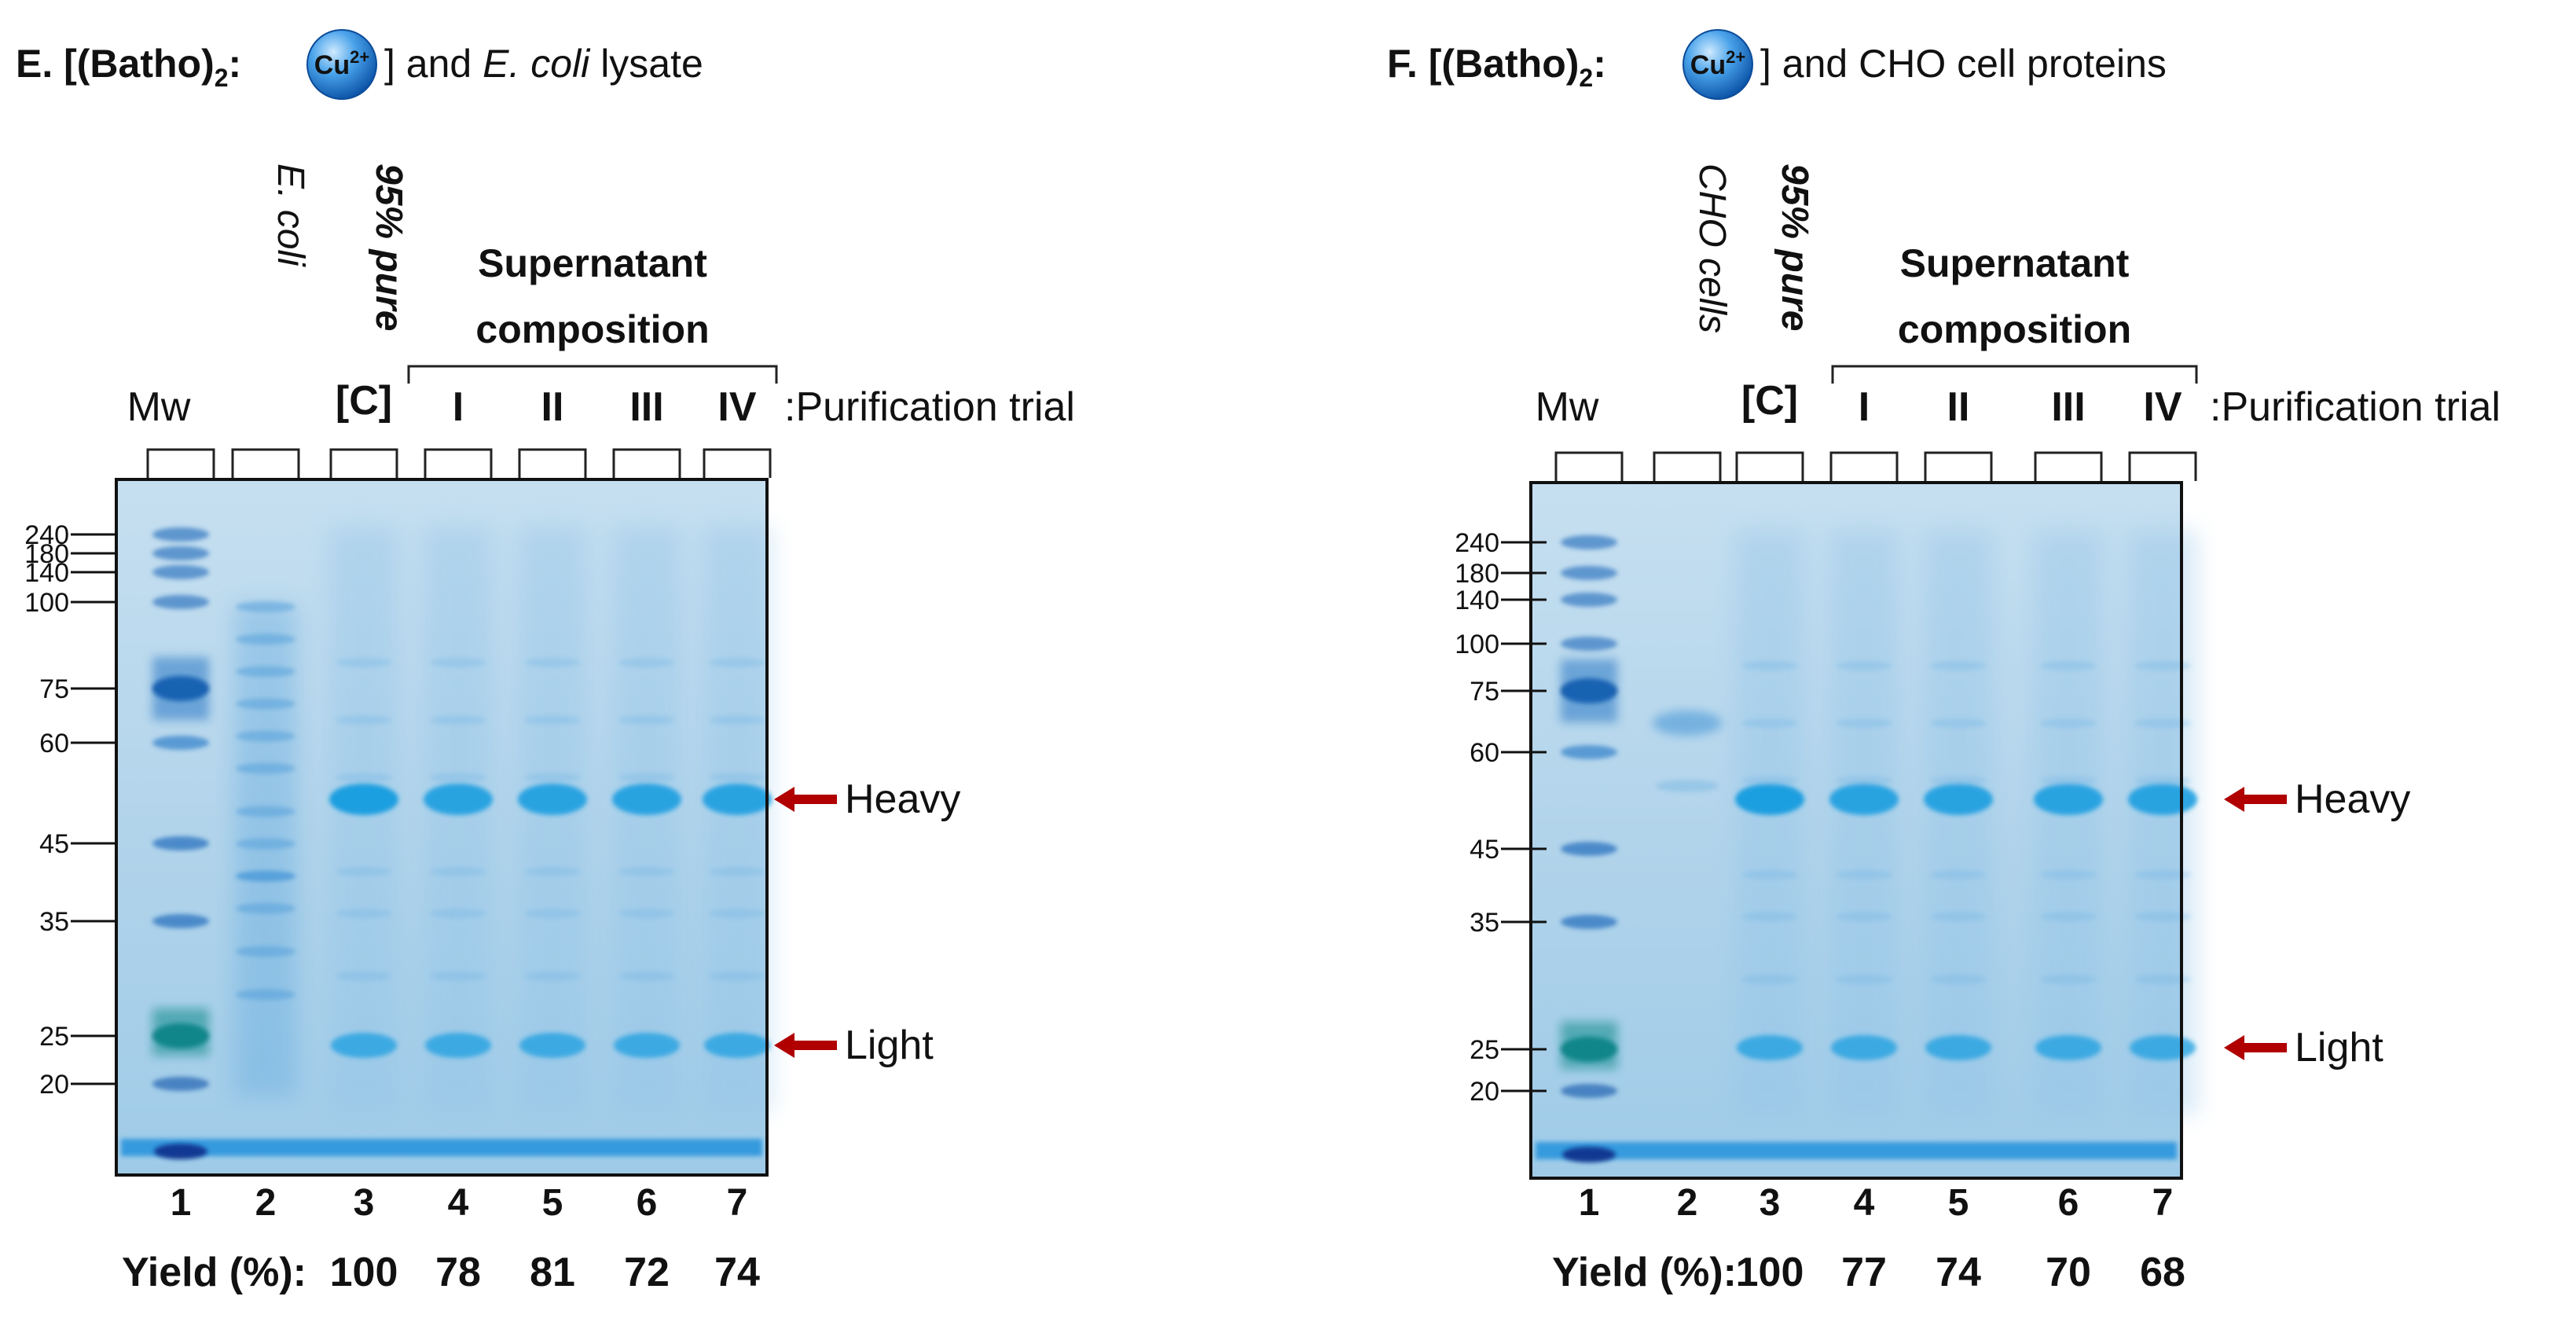 This screenshot has height=1333, width=2576. What do you see at coordinates (458, 1273) in the screenshot?
I see `yield-value: 78` at bounding box center [458, 1273].